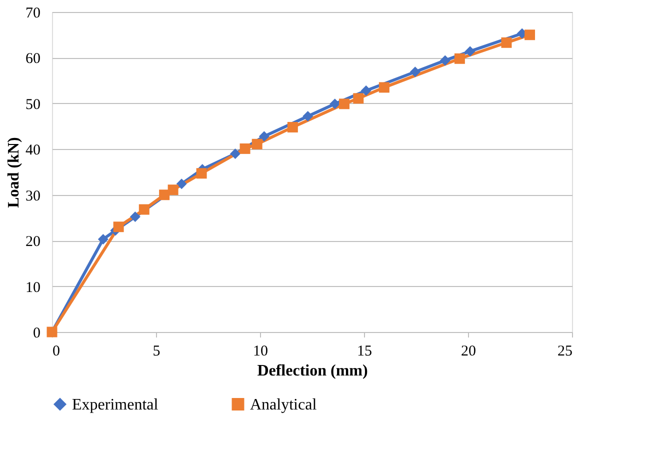 This screenshot has height=450, width=647. I want to click on y-tick-label: 20, so click(33, 242).